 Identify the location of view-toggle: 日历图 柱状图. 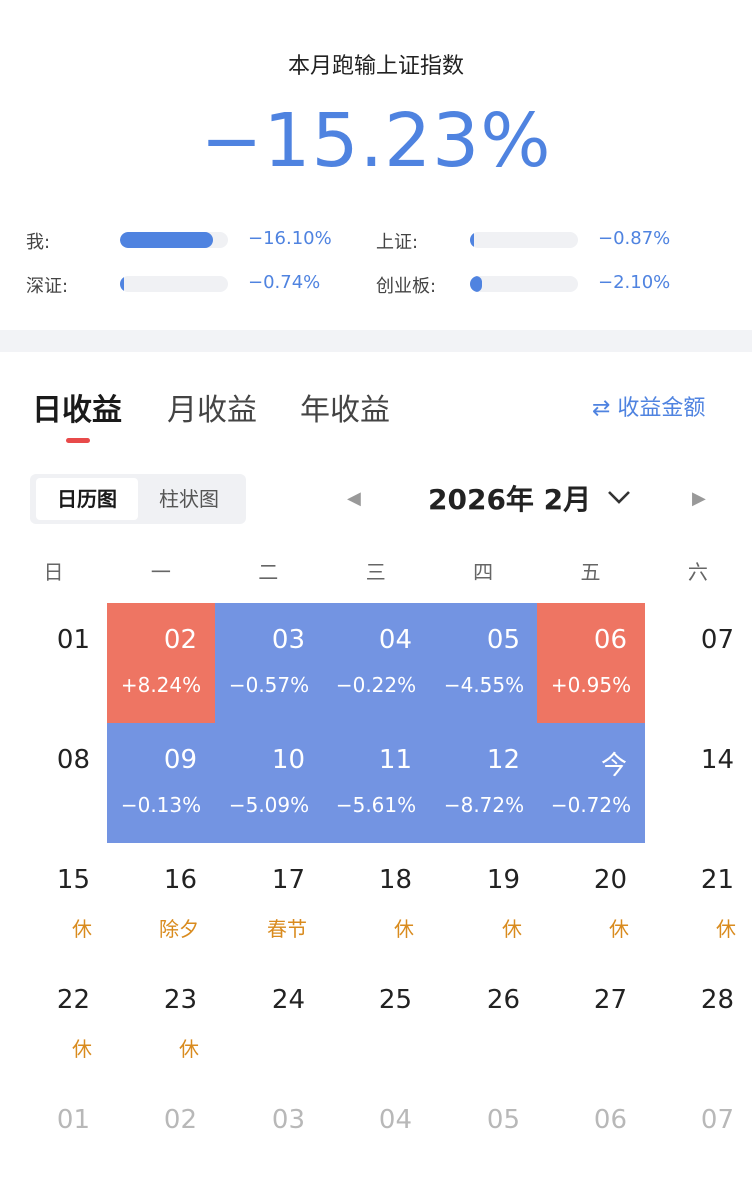
(138, 499).